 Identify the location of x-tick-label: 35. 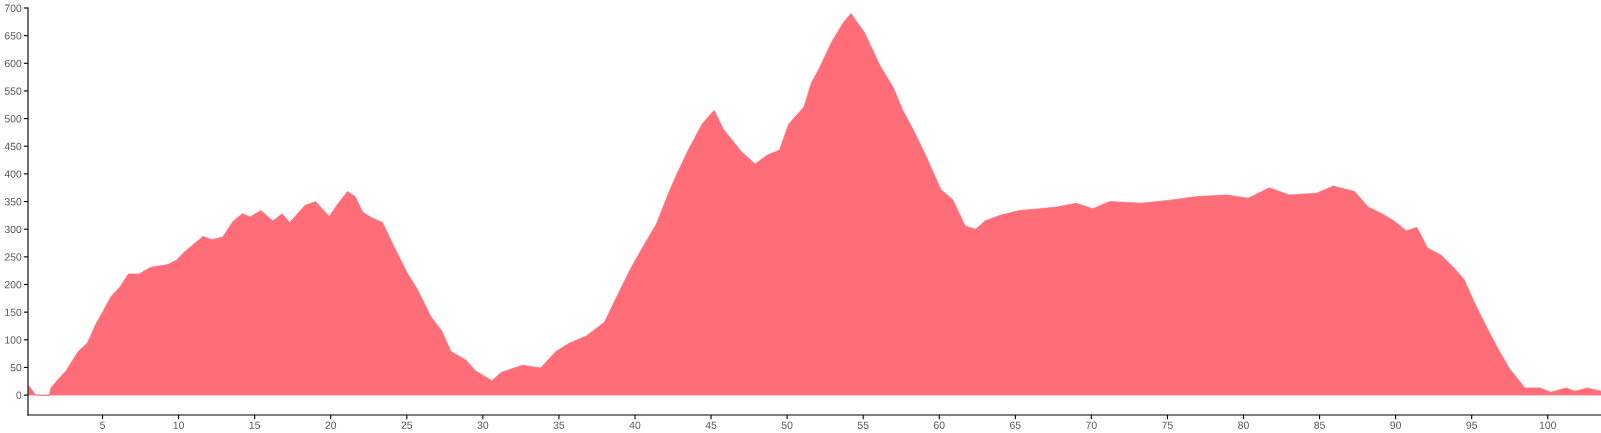
(559, 425).